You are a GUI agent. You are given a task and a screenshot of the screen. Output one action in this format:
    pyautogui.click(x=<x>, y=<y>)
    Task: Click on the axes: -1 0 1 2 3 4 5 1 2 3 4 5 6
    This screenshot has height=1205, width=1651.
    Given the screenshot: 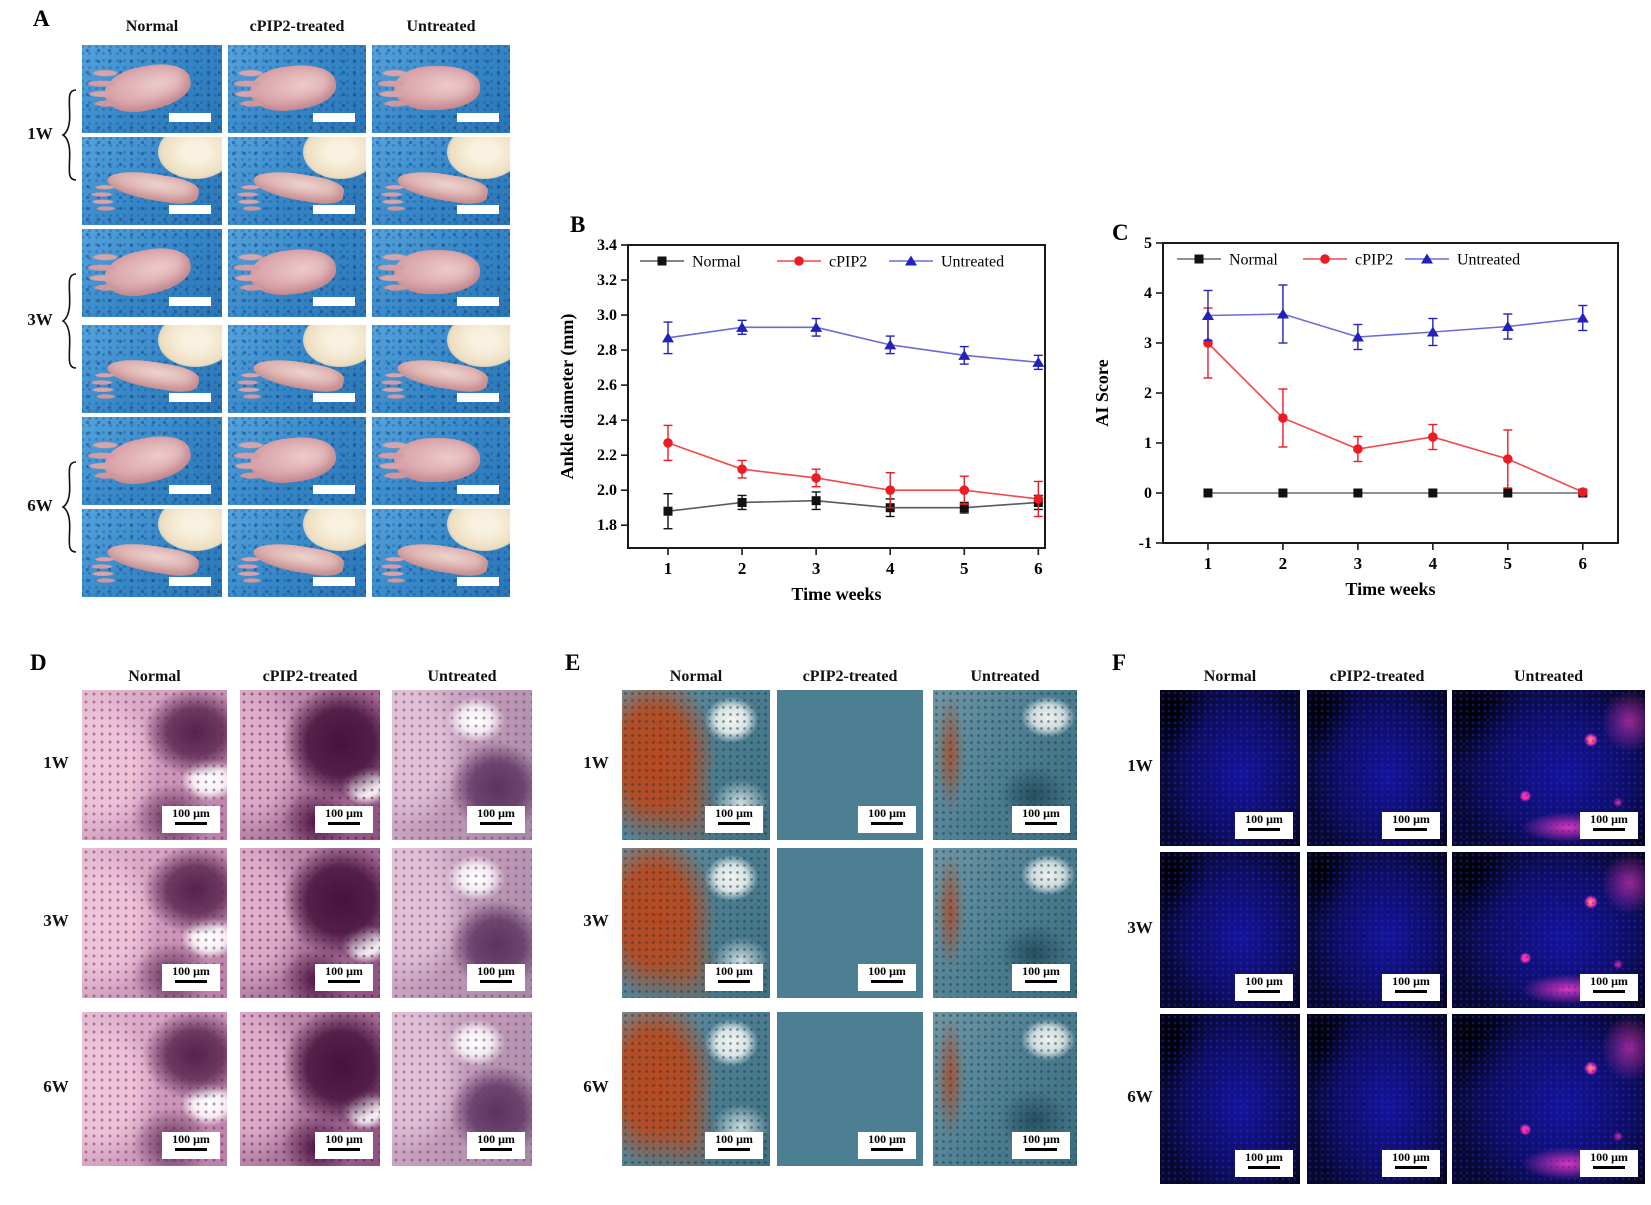 What is the action you would take?
    pyautogui.click(x=1379, y=404)
    